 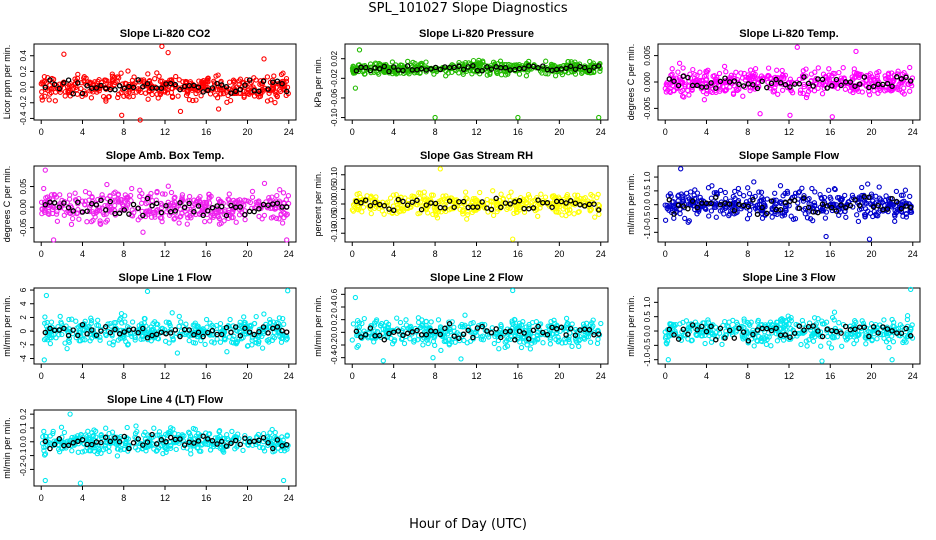 I want to click on x-tick-label: 8, so click(x=435, y=132).